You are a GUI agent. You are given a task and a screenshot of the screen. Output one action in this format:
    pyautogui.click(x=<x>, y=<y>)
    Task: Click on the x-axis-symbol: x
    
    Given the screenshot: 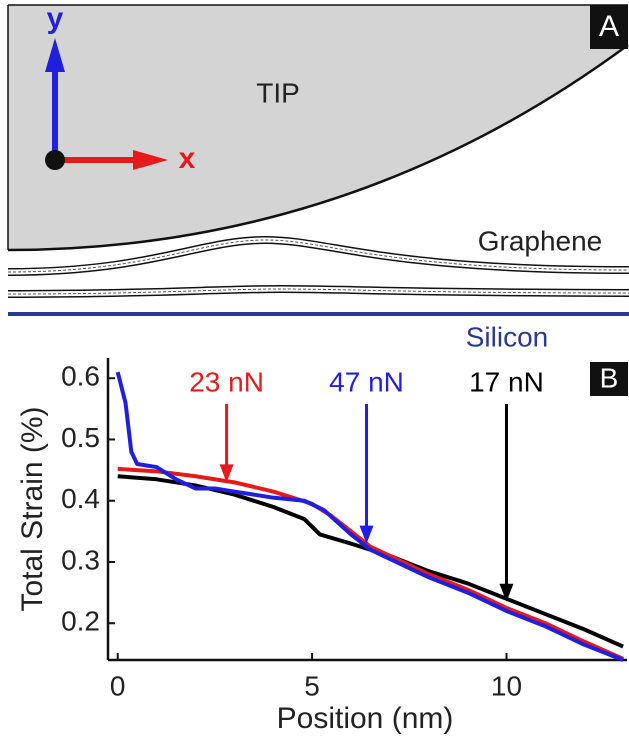 What is the action you would take?
    pyautogui.click(x=187, y=158)
    